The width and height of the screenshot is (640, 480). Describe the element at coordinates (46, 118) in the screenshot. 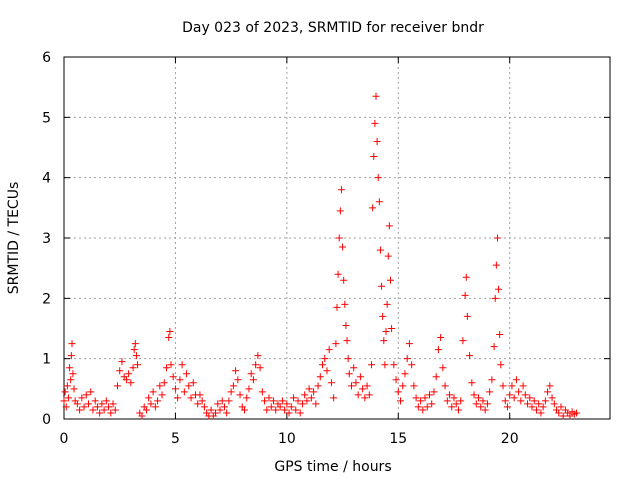

I see `y-tick-label: 5` at that location.